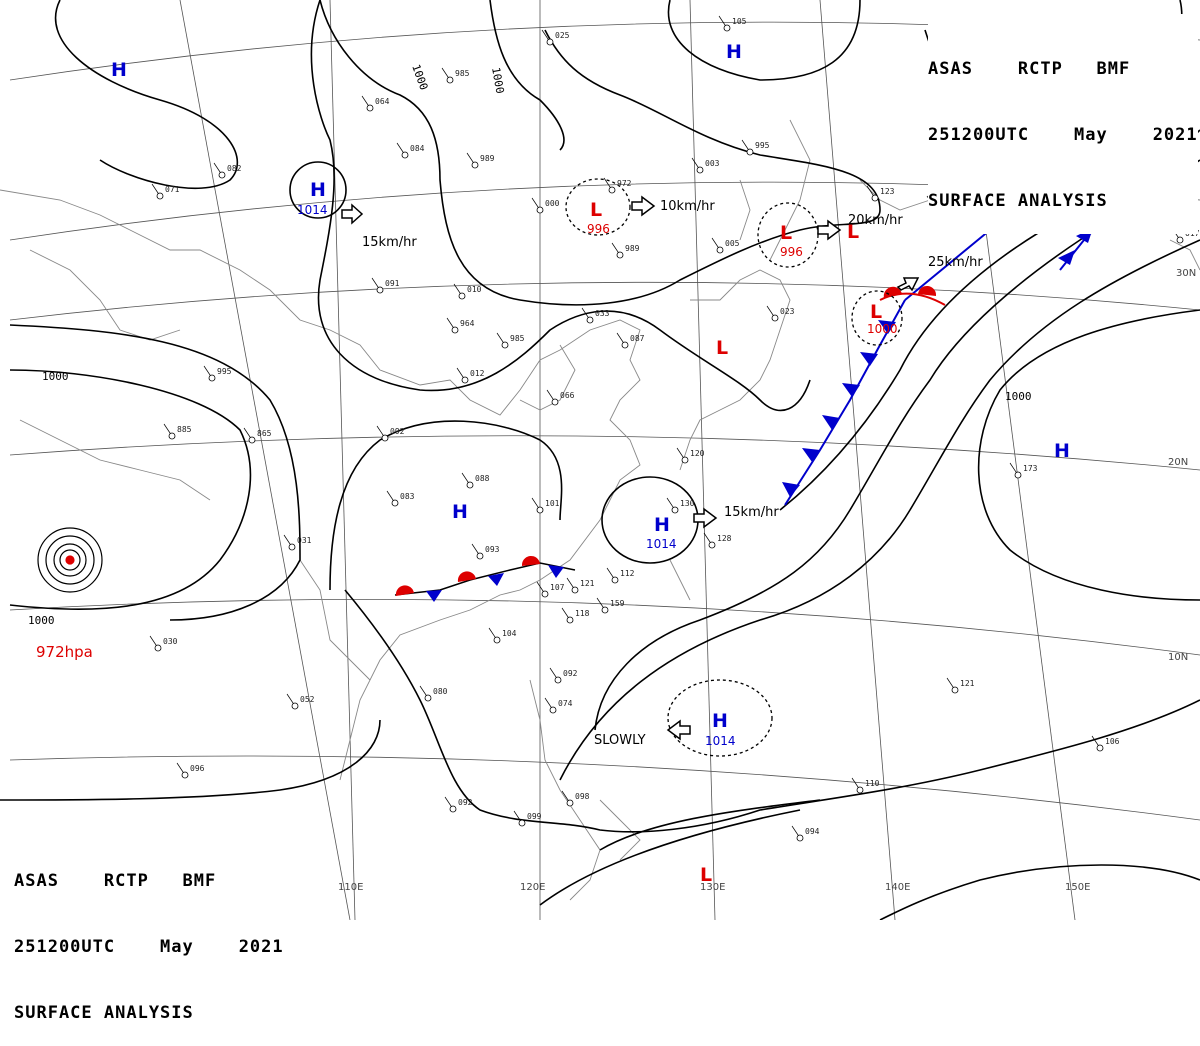 The height and width of the screenshot is (1046, 1200). I want to click on station-plot: 885, so click(177, 431).